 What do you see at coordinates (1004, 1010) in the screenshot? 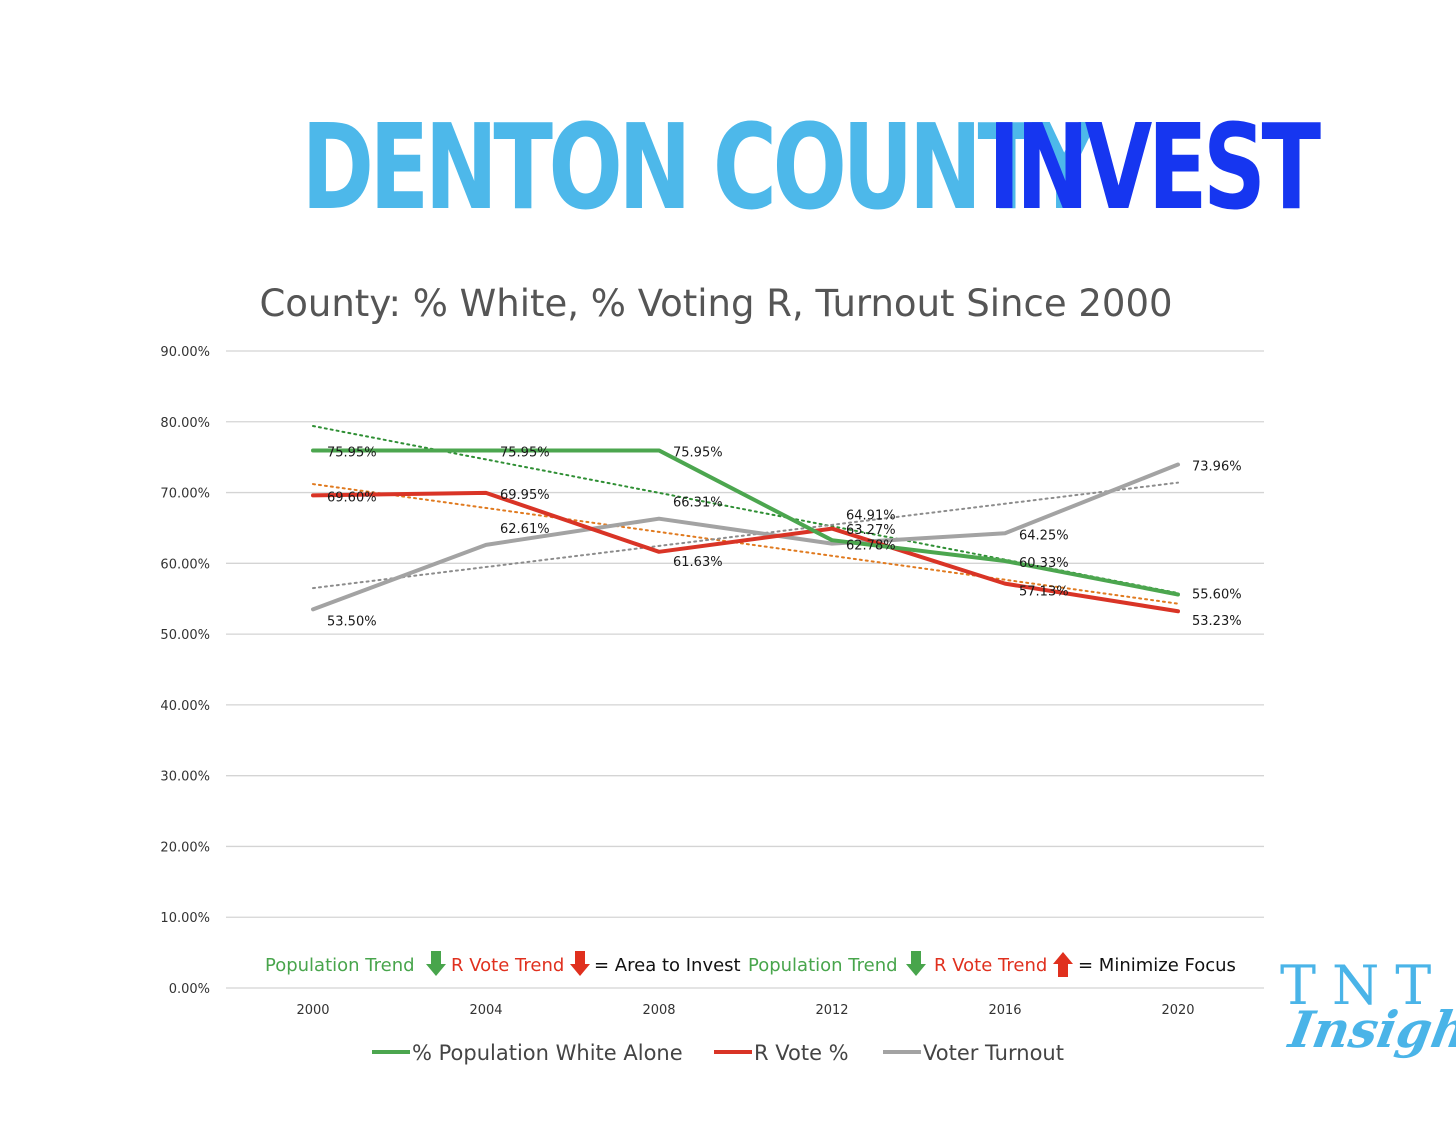
I see `x-tick-label: 2016` at bounding box center [1004, 1010].